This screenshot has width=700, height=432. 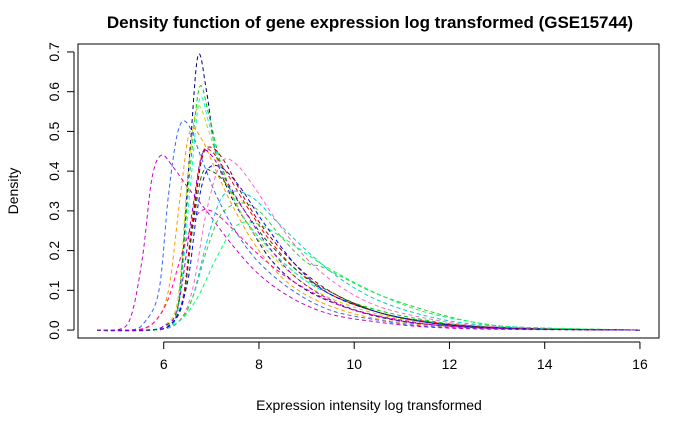 What do you see at coordinates (54, 92) in the screenshot?
I see `y-tick-label: 0.6` at bounding box center [54, 92].